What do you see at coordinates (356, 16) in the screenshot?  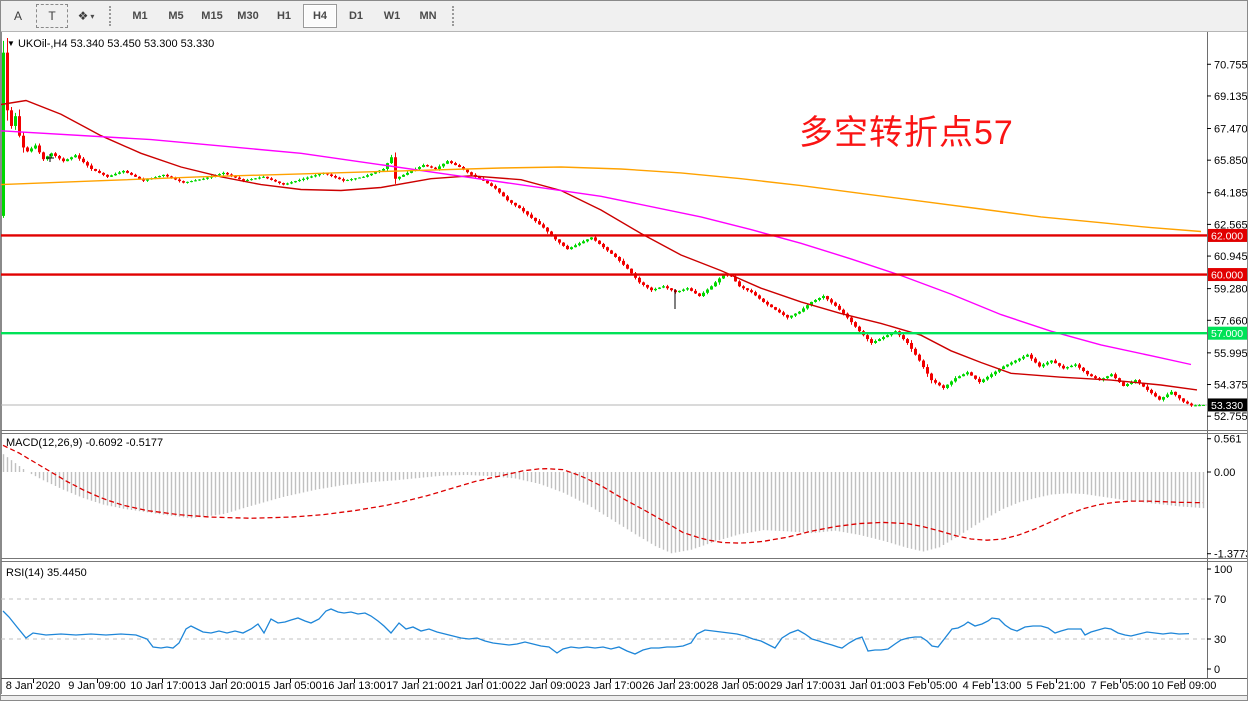 I see `timeframe-button-d1: D1` at bounding box center [356, 16].